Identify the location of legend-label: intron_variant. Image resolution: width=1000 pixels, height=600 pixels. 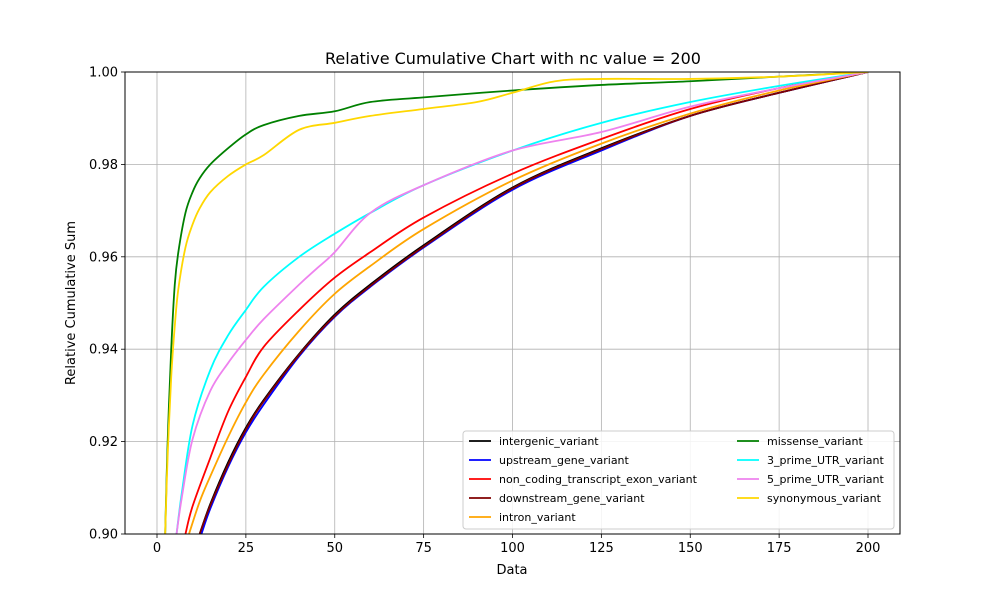
(537, 517).